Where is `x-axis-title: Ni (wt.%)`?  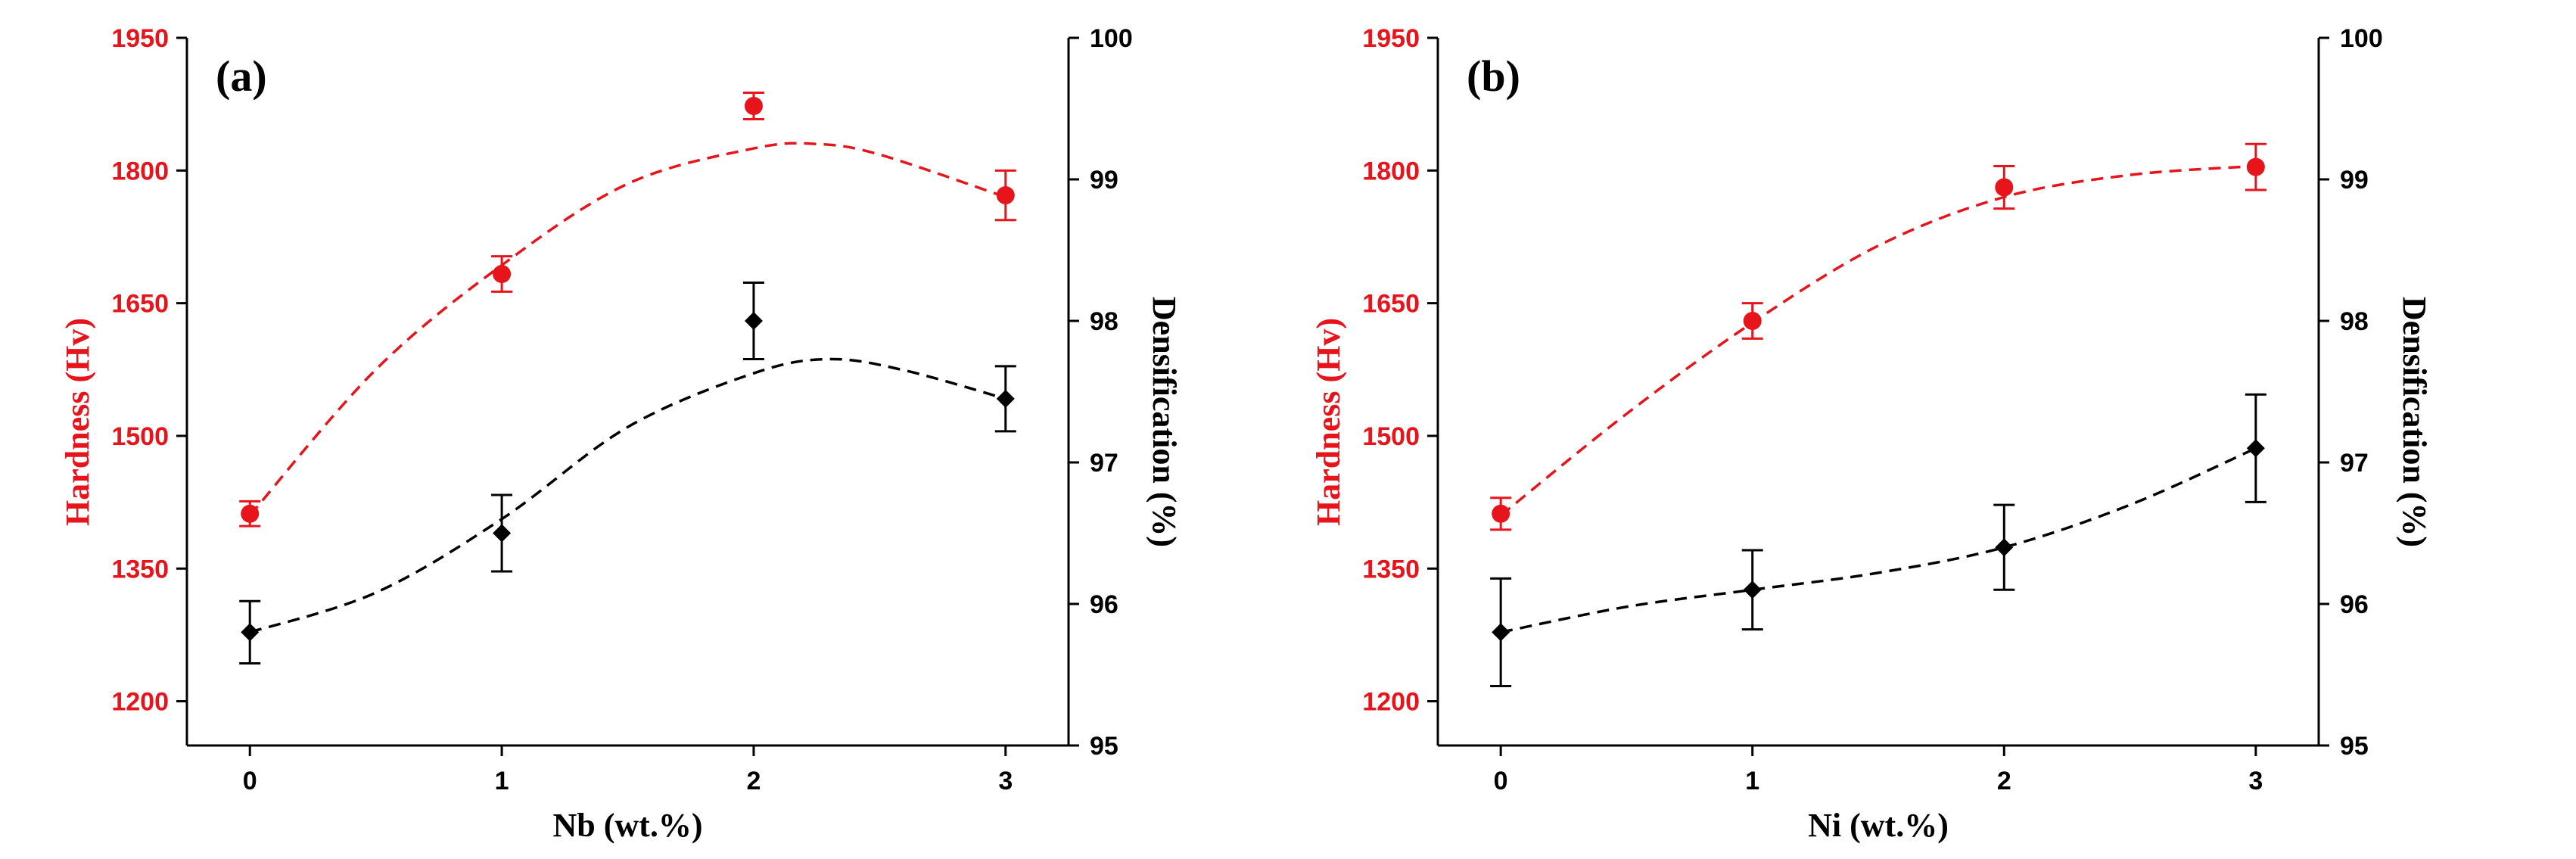 x-axis-title: Ni (wt.%) is located at coordinates (1879, 825).